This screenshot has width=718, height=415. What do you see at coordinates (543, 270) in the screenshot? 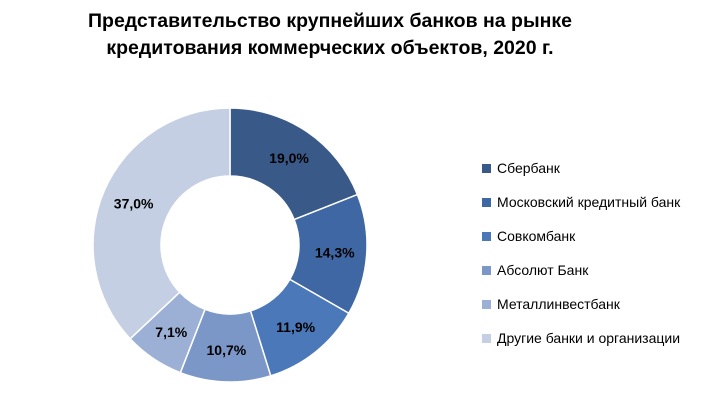
I see `legend-label: Абсолют Банк` at bounding box center [543, 270].